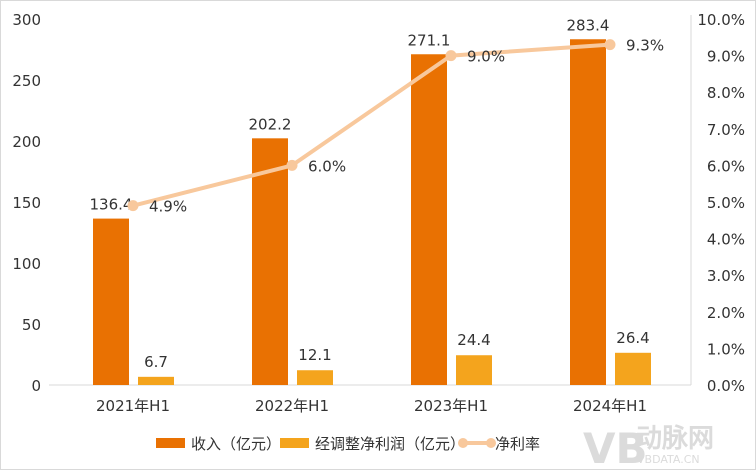 This screenshot has width=756, height=470. I want to click on net-margin-data-label: 9.3%, so click(645, 46).